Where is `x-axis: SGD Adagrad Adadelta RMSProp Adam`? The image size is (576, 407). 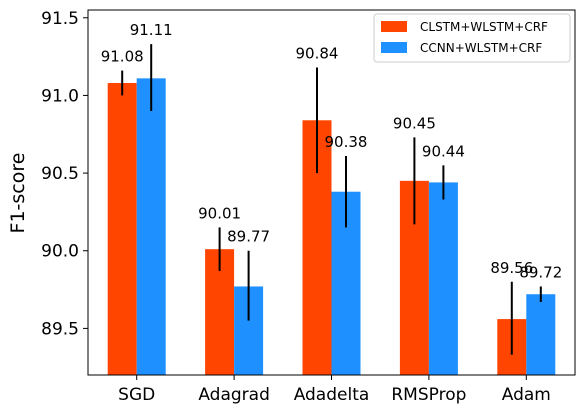 x-axis: SGD Adagrad Adadelta RMSProp Adam is located at coordinates (334, 390).